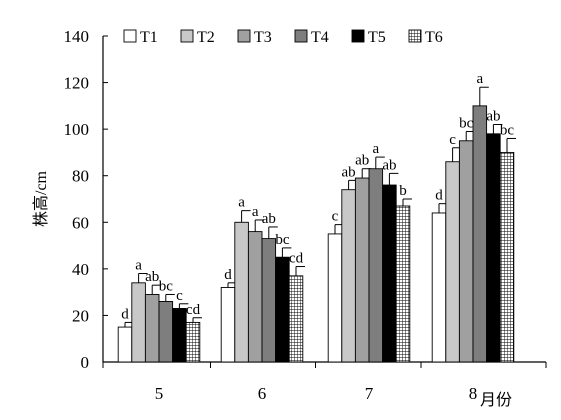 This screenshot has width=561, height=420. Describe the element at coordinates (244, 36) in the screenshot. I see `legend-swatch-t3` at that location.